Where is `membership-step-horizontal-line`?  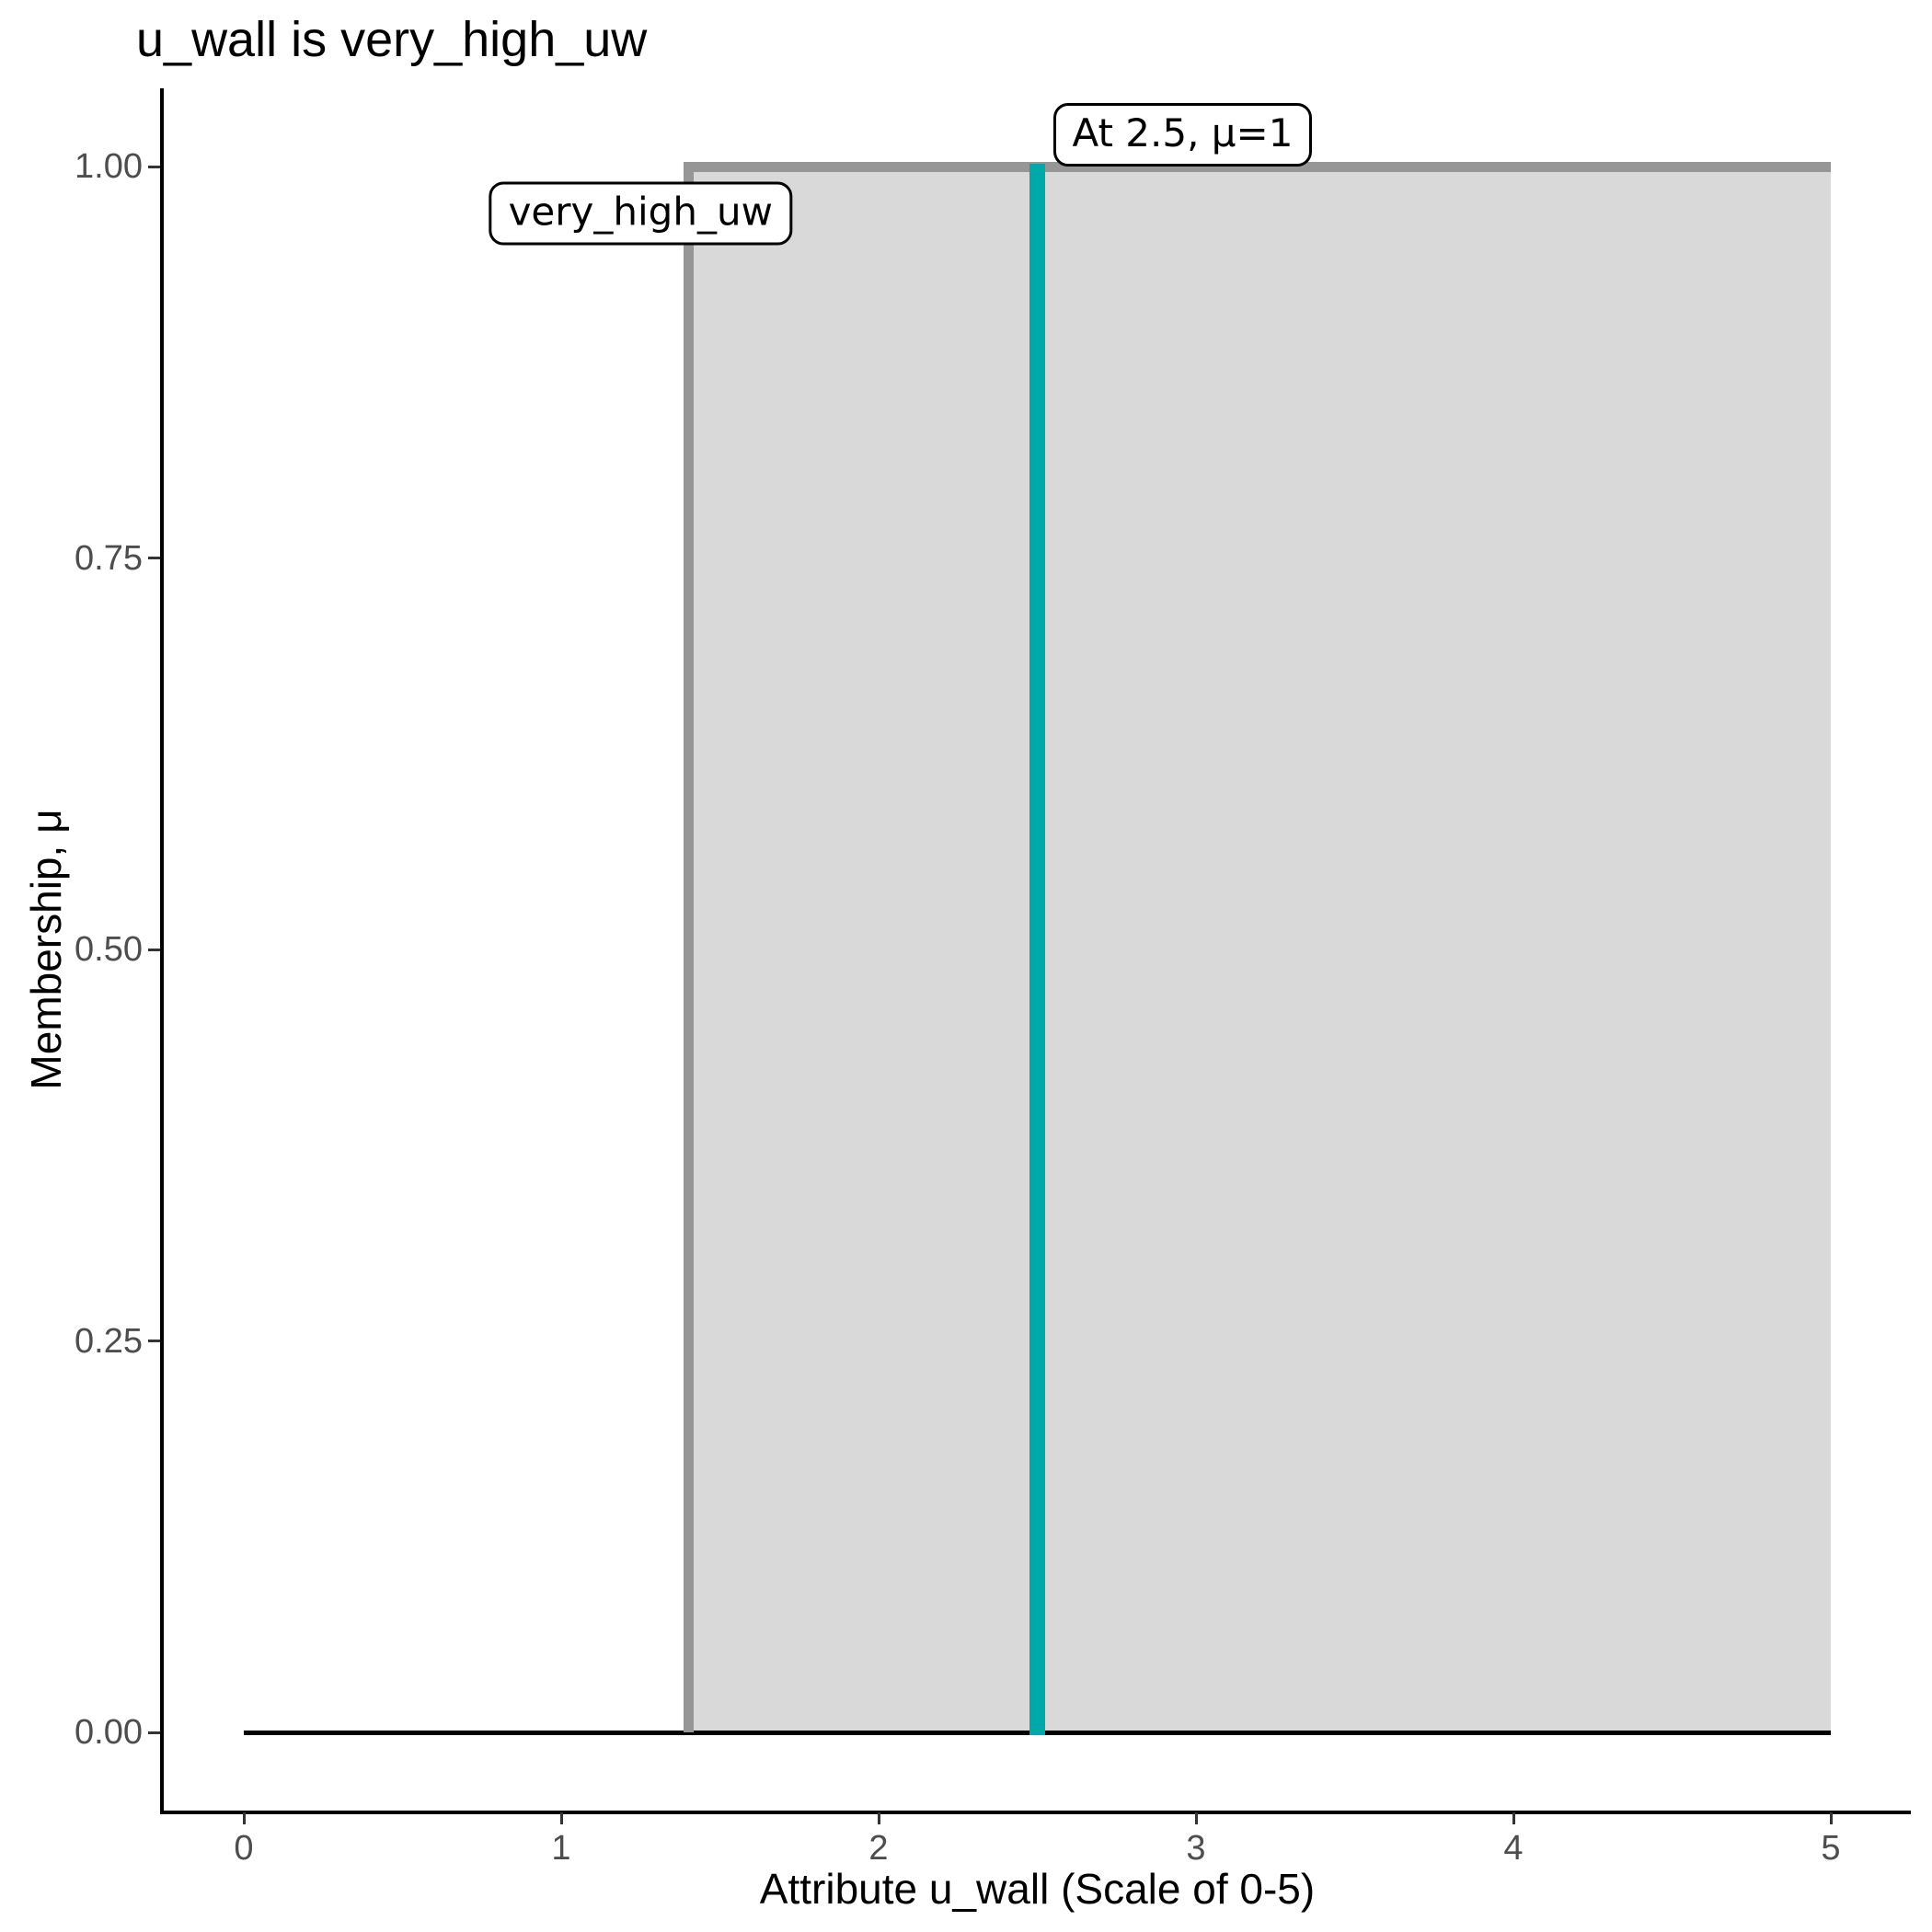 membership-step-horizontal-line is located at coordinates (1257, 166).